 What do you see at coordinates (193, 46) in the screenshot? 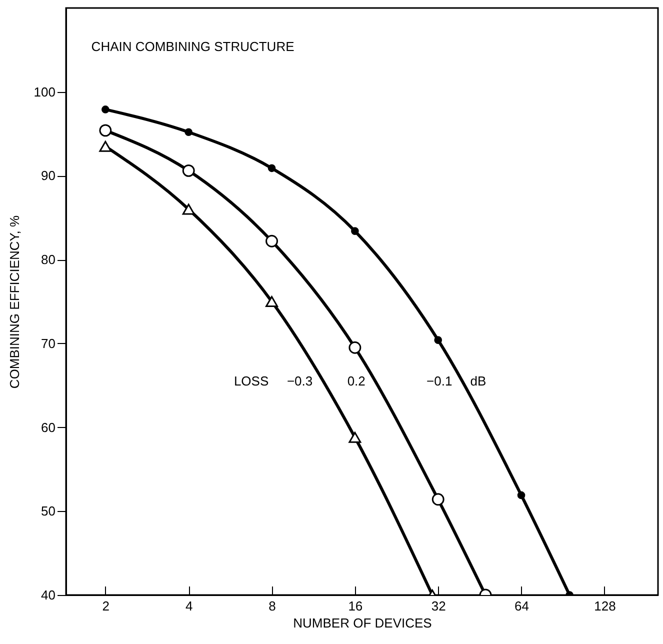
I see `text: CHAIN COMBINING STRUCTURE` at bounding box center [193, 46].